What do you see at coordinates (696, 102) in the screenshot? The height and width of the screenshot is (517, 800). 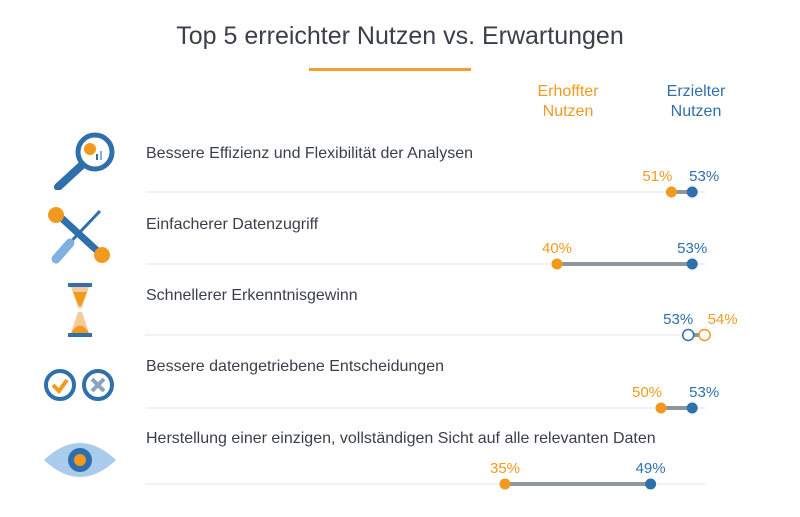 I see `legend-achieved: Erzielter Nutzen` at bounding box center [696, 102].